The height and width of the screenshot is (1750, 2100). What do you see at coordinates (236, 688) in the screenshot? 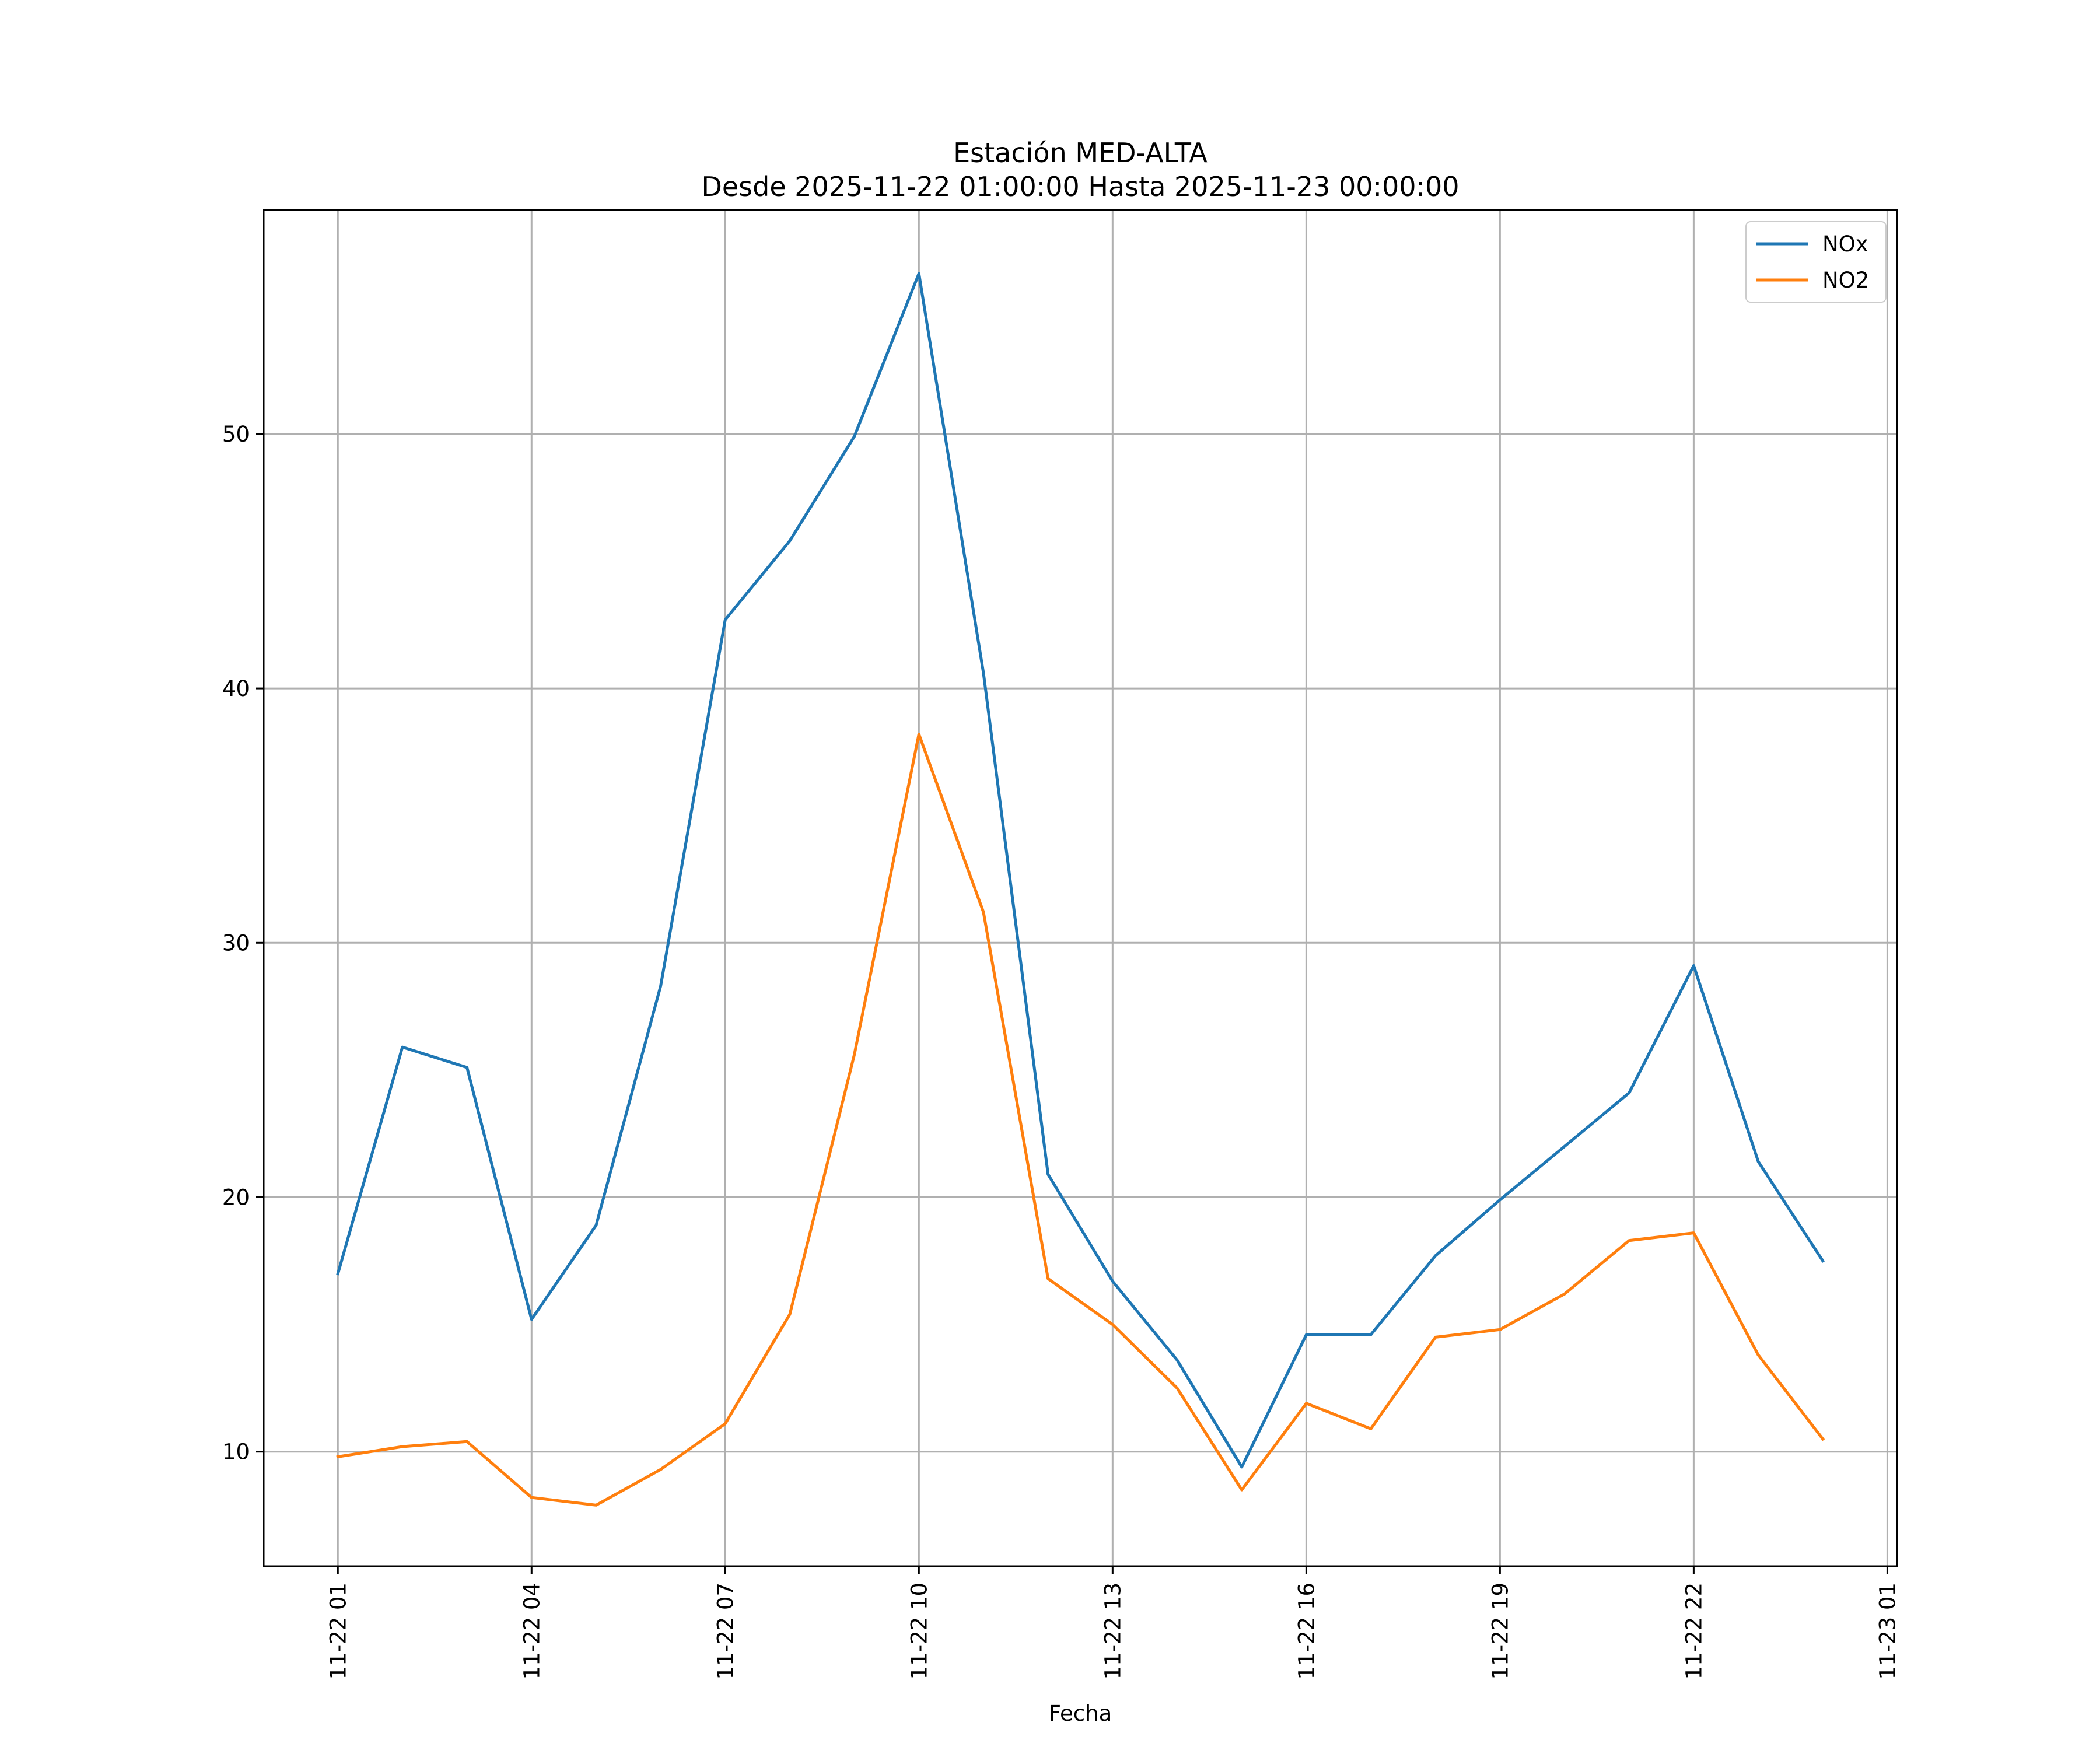
I see `y-tick-label: 40` at bounding box center [236, 688].